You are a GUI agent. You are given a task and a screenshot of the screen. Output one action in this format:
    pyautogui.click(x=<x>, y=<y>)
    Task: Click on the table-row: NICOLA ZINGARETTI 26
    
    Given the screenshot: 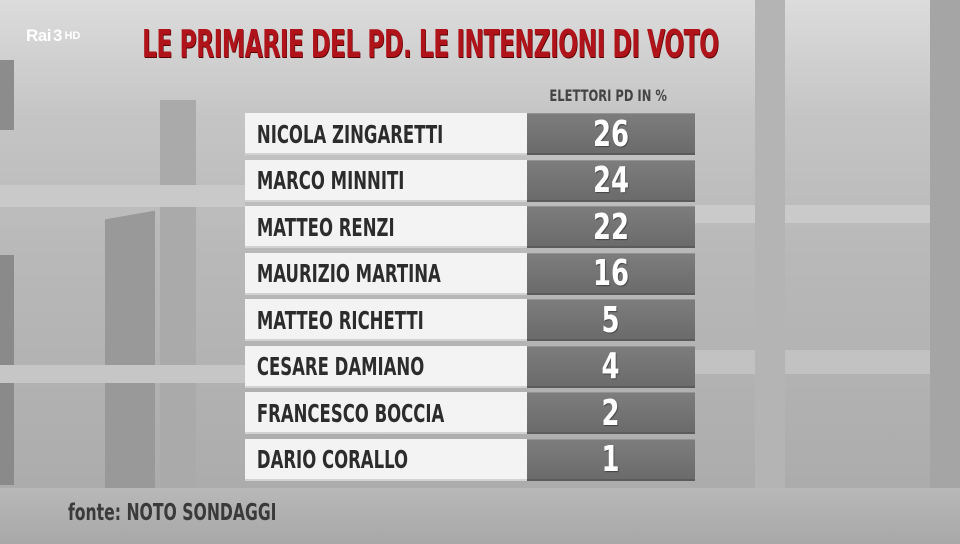 What is the action you would take?
    pyautogui.click(x=470, y=134)
    